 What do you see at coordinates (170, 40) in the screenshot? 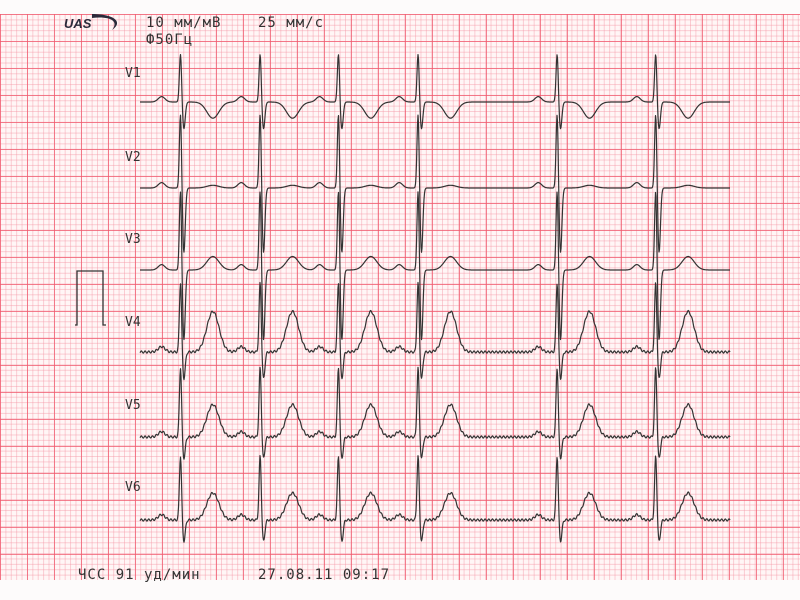
I see `filter-label: Ф50Гц` at bounding box center [170, 40].